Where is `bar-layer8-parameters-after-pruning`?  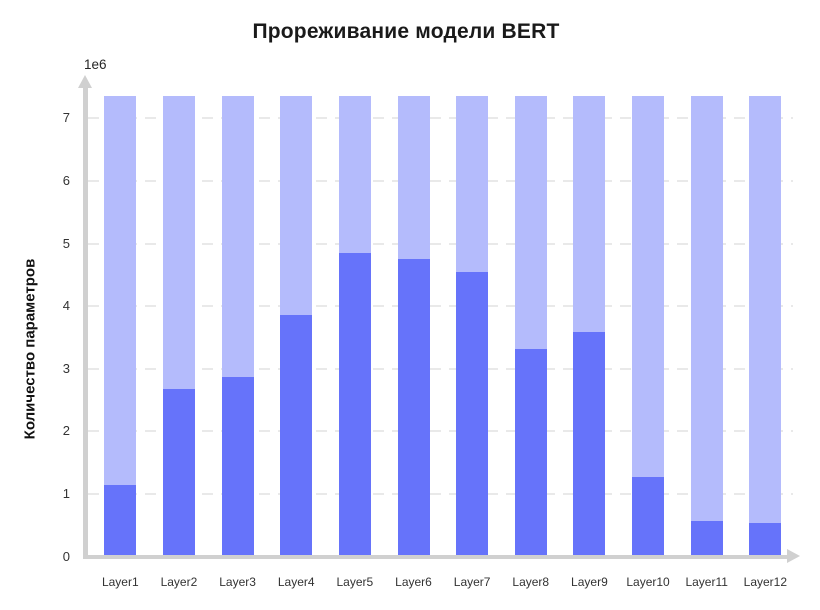
bar-layer8-parameters-after-pruning is located at coordinates (530, 452).